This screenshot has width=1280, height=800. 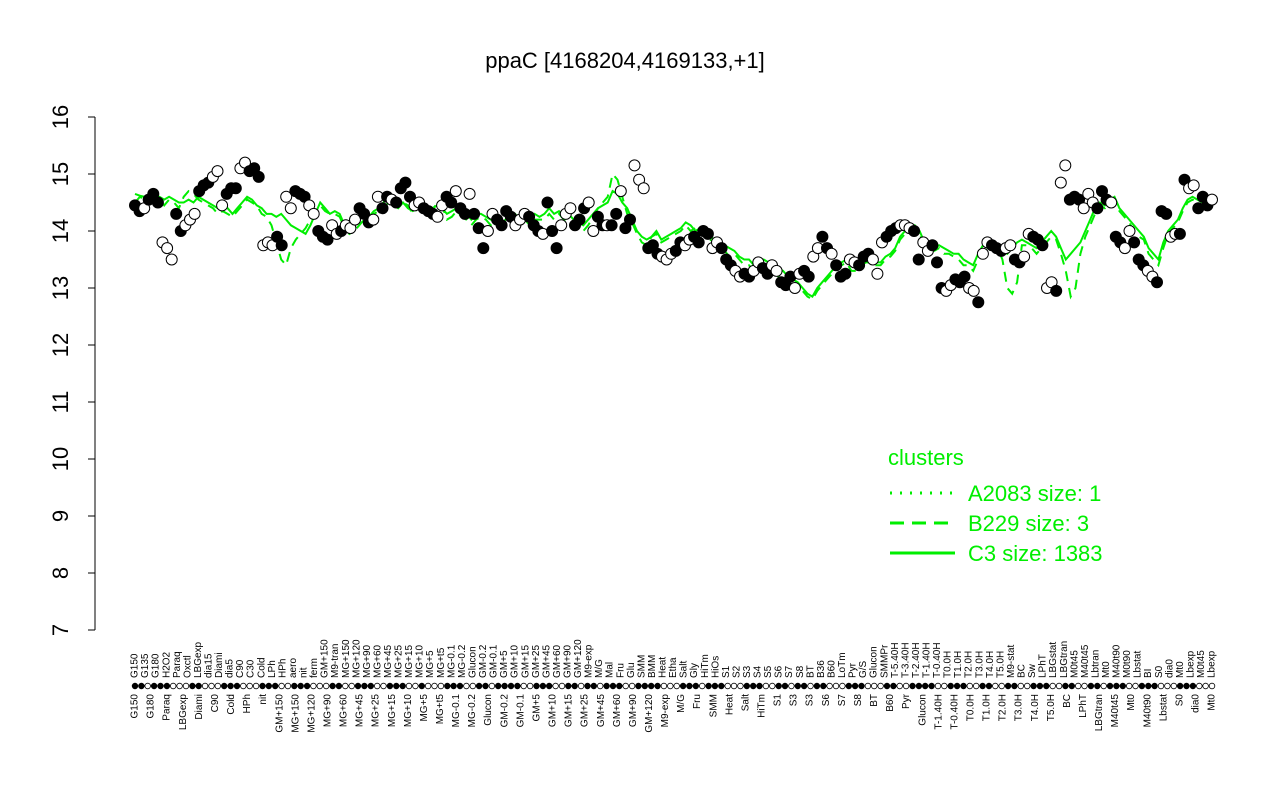 What do you see at coordinates (344, 711) in the screenshot?
I see `x-tick-label-bottom: MG+60` at bounding box center [344, 711].